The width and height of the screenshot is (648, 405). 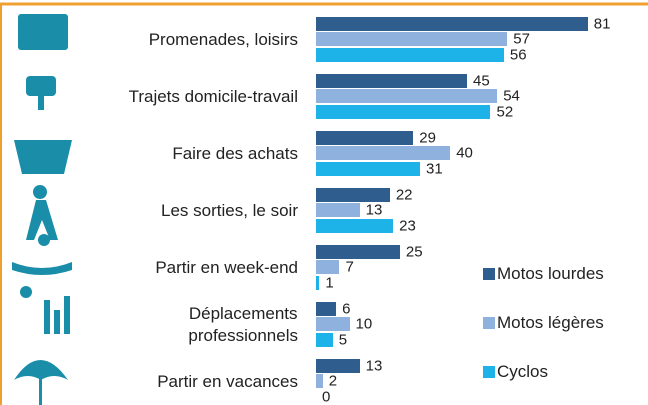 I want to click on value-label: 31, so click(x=434, y=169).